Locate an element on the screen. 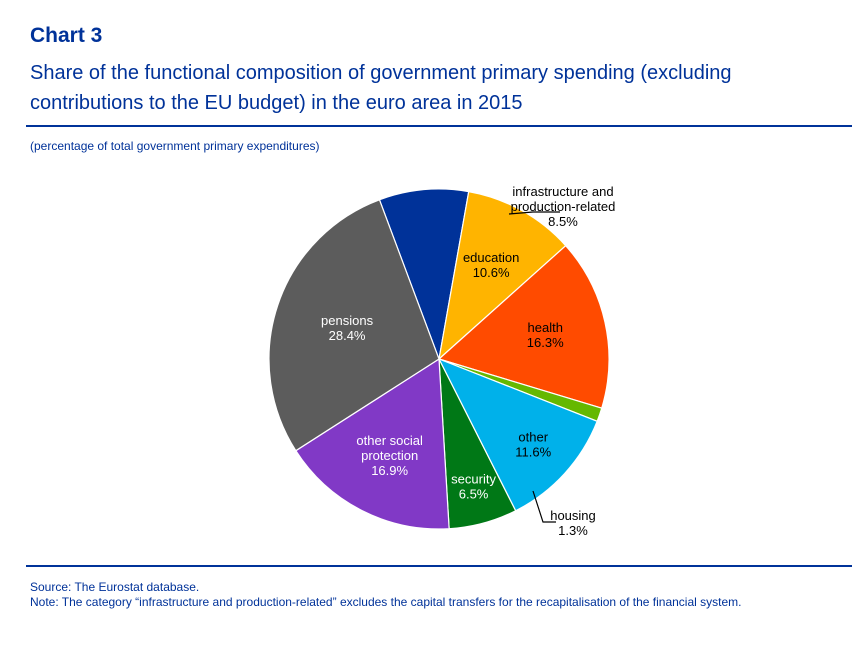  pie-slice-pensions is located at coordinates (354, 325).